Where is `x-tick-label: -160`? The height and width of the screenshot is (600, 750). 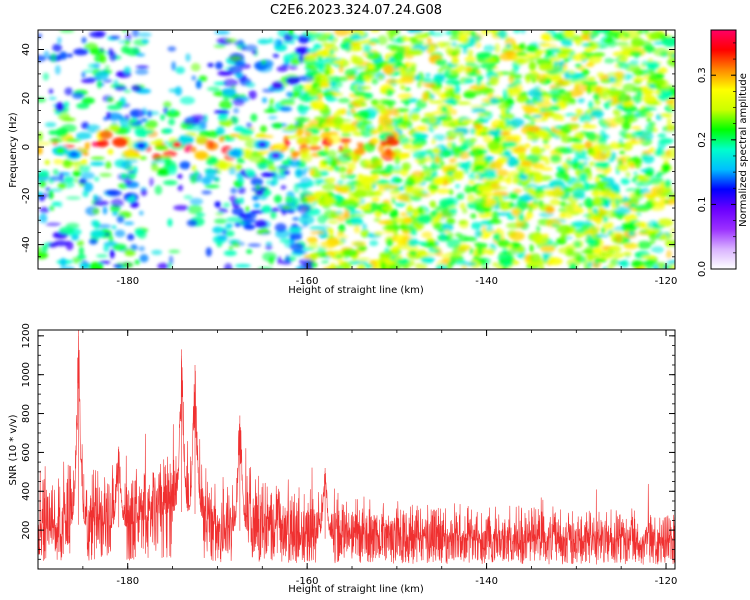 x-tick-label: -160 is located at coordinates (307, 281).